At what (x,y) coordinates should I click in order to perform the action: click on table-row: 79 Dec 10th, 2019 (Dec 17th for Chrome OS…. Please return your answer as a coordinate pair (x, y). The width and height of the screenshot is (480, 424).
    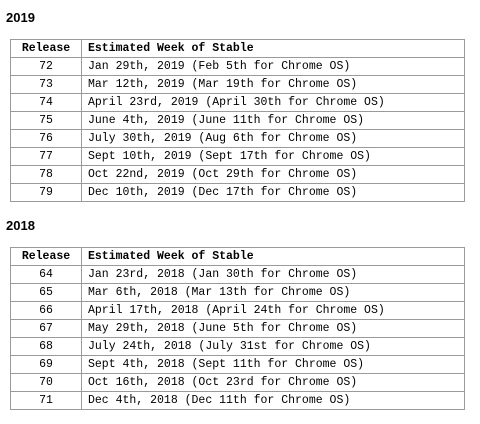
    Looking at the image, I should click on (237, 192).